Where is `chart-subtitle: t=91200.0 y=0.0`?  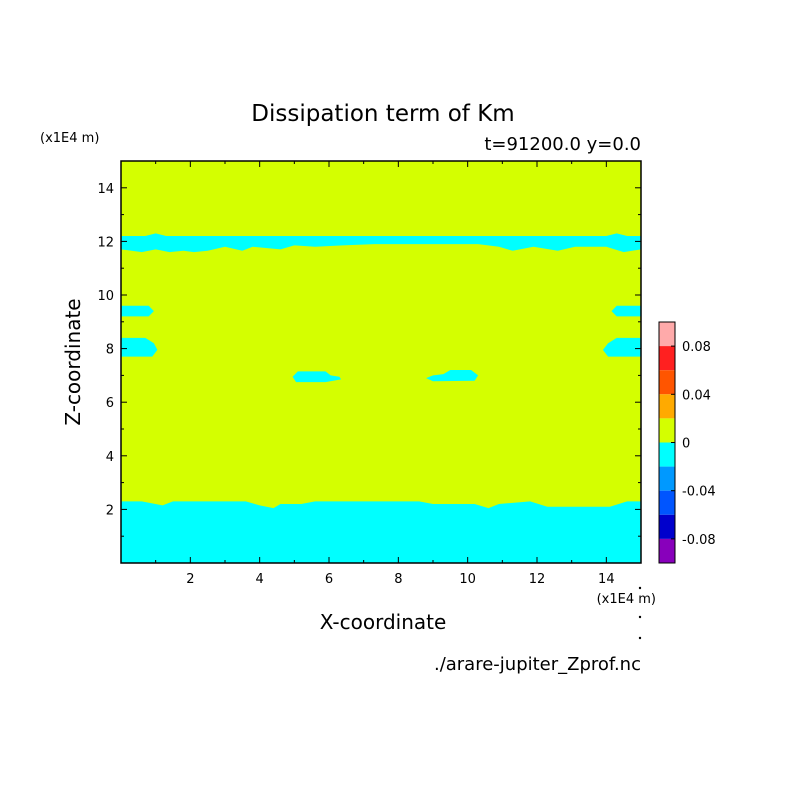 chart-subtitle: t=91200.0 y=0.0 is located at coordinates (562, 144).